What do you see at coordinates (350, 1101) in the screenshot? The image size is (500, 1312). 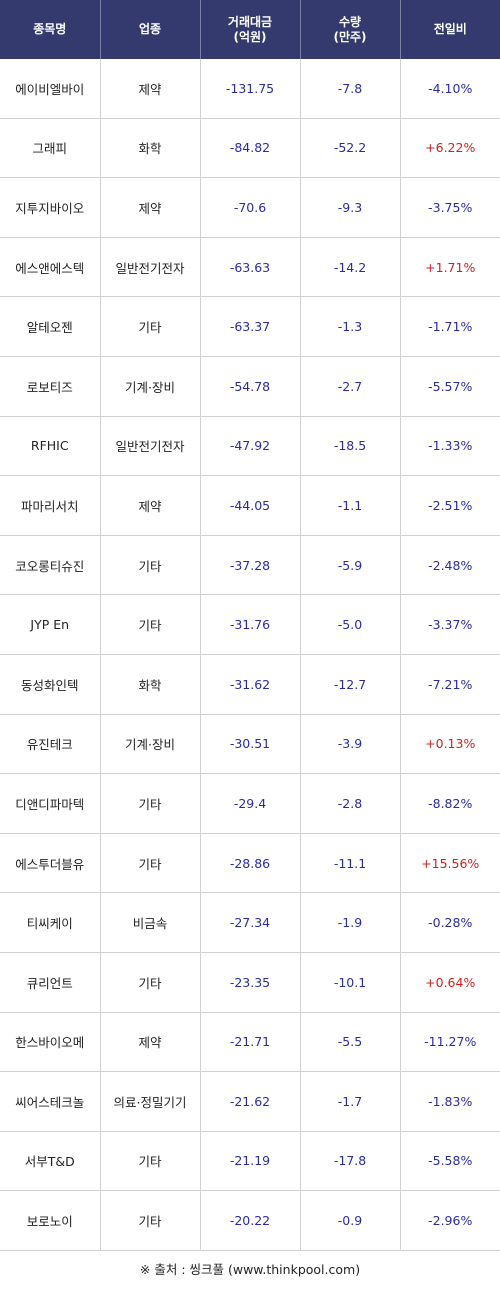 I see `trade-volume: -1.7` at bounding box center [350, 1101].